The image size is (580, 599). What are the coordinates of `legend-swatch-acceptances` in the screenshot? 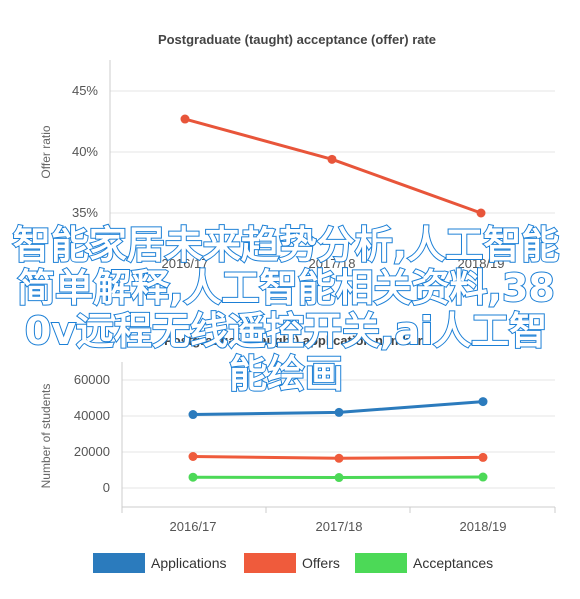 It's located at (381, 563).